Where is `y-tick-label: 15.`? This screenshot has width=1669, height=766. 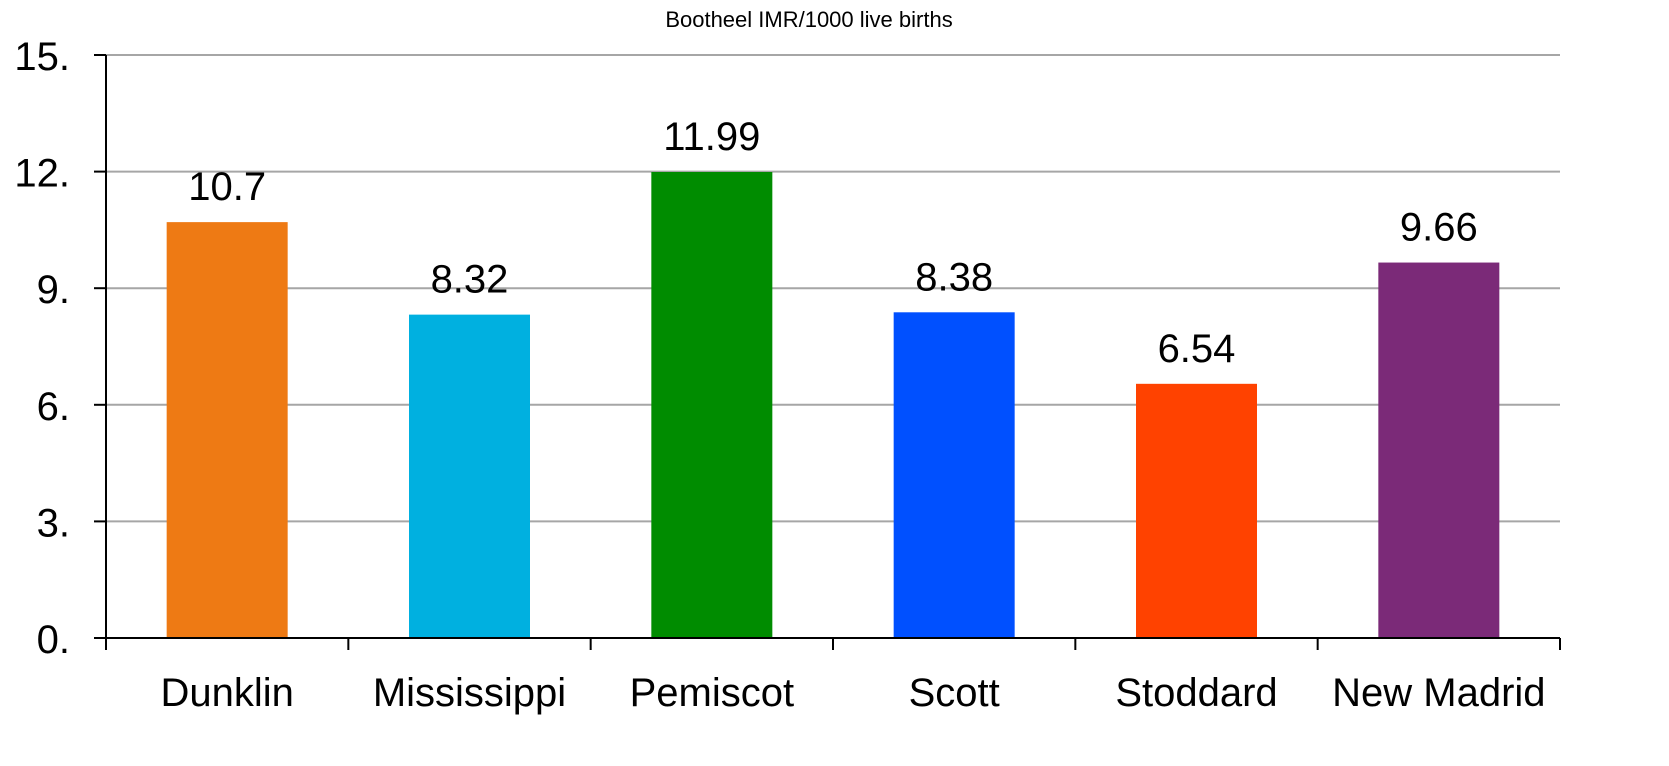 y-tick-label: 15. is located at coordinates (42, 57).